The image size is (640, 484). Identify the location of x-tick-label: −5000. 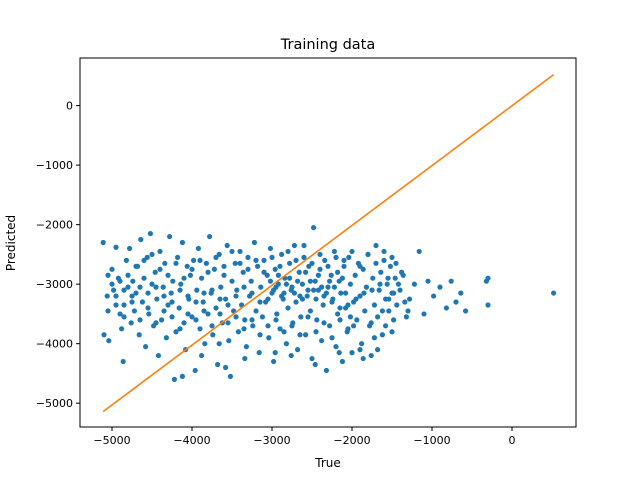
(111, 440).